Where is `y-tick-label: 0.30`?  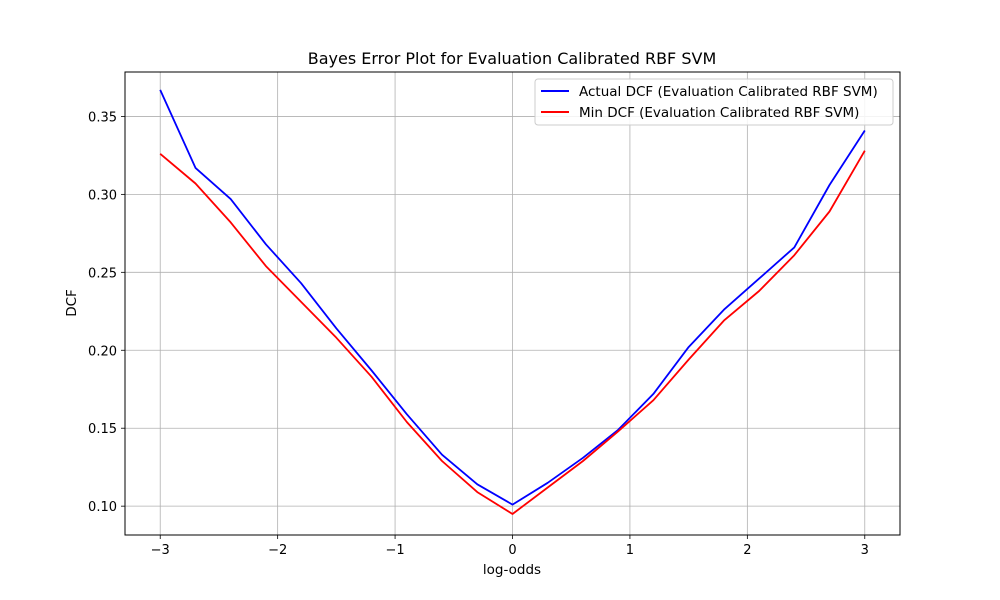
y-tick-label: 0.30 is located at coordinates (102, 195).